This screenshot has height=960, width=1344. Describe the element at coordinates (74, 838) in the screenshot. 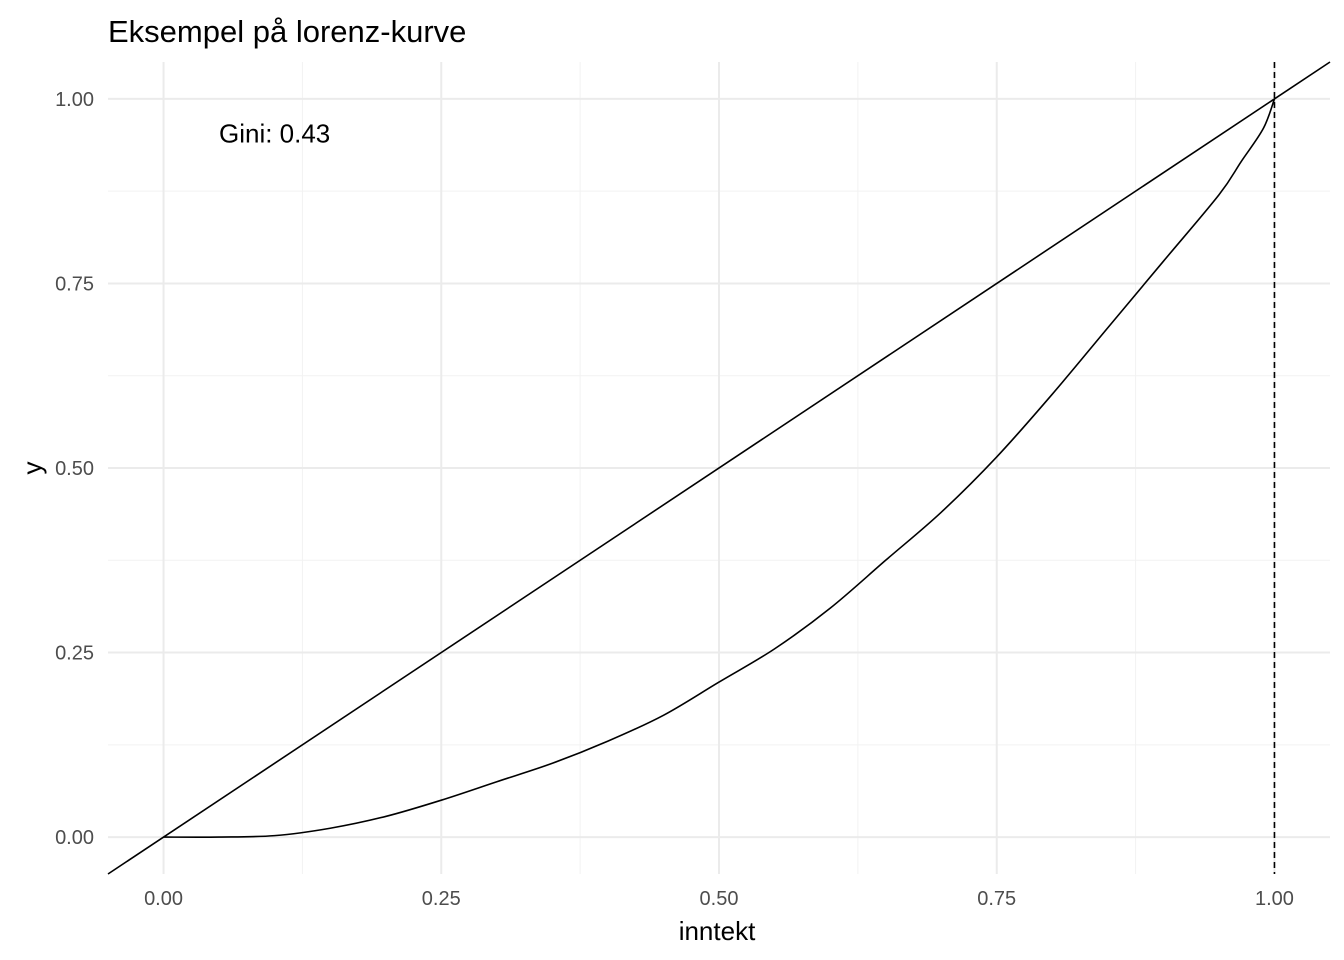

I see `y-tick-label: 0.00` at that location.